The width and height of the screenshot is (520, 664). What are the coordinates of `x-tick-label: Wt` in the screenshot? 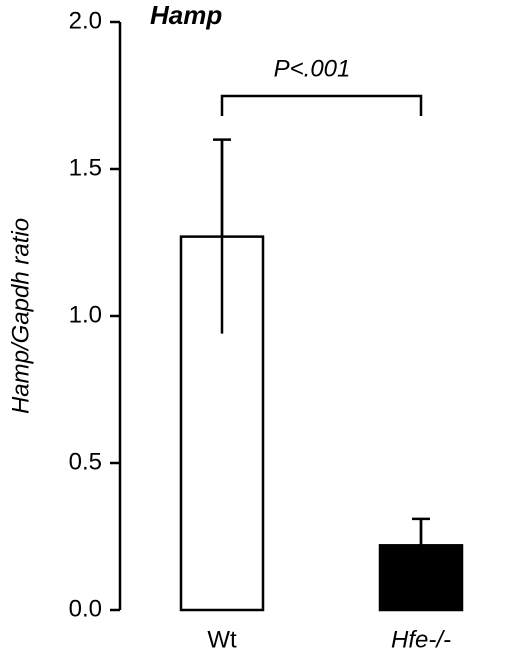 It's located at (222, 639).